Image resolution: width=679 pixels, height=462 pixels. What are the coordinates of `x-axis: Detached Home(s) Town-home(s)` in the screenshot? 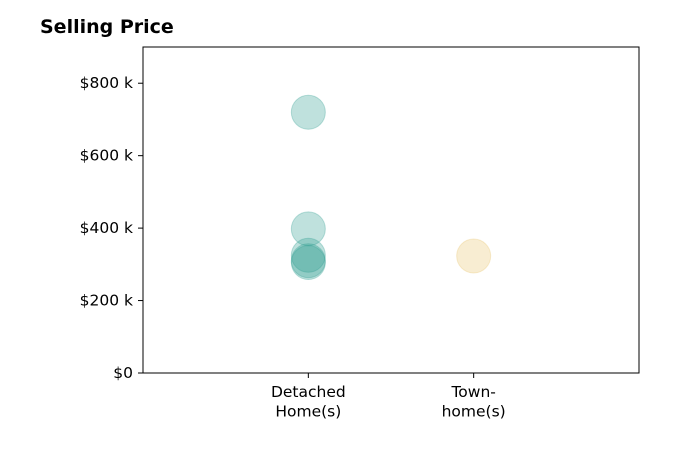 It's located at (388, 397).